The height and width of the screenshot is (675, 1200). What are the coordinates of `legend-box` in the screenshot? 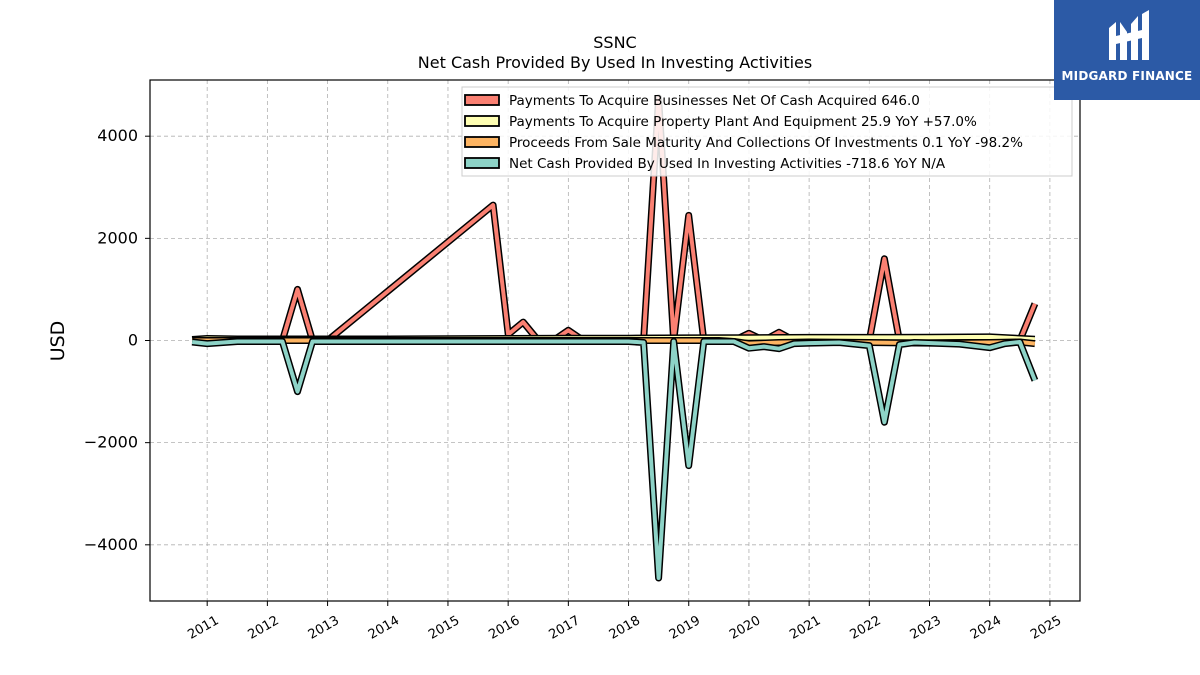 It's located at (767, 131).